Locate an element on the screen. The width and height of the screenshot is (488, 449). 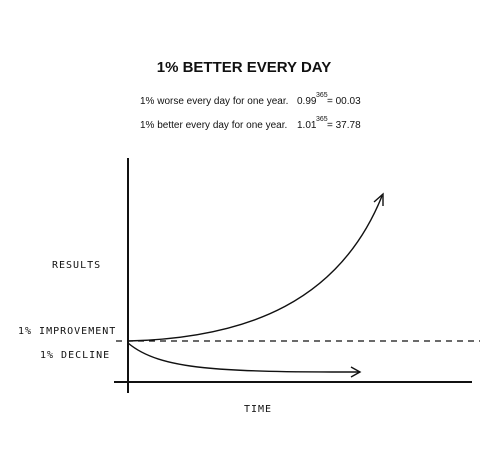
formula-result: = 37.78 is located at coordinates (344, 125).